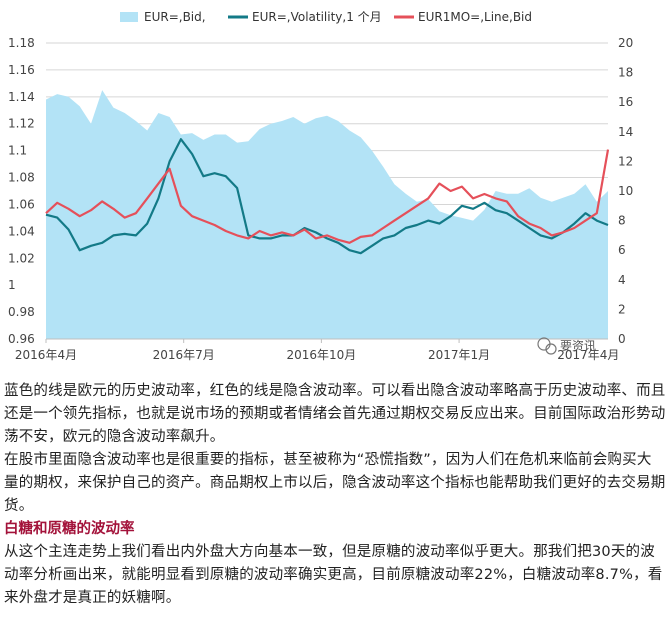 Image resolution: width=670 pixels, height=632 pixels. What do you see at coordinates (21, 258) in the screenshot?
I see `y-left-tick-label: 1.02` at bounding box center [21, 258].